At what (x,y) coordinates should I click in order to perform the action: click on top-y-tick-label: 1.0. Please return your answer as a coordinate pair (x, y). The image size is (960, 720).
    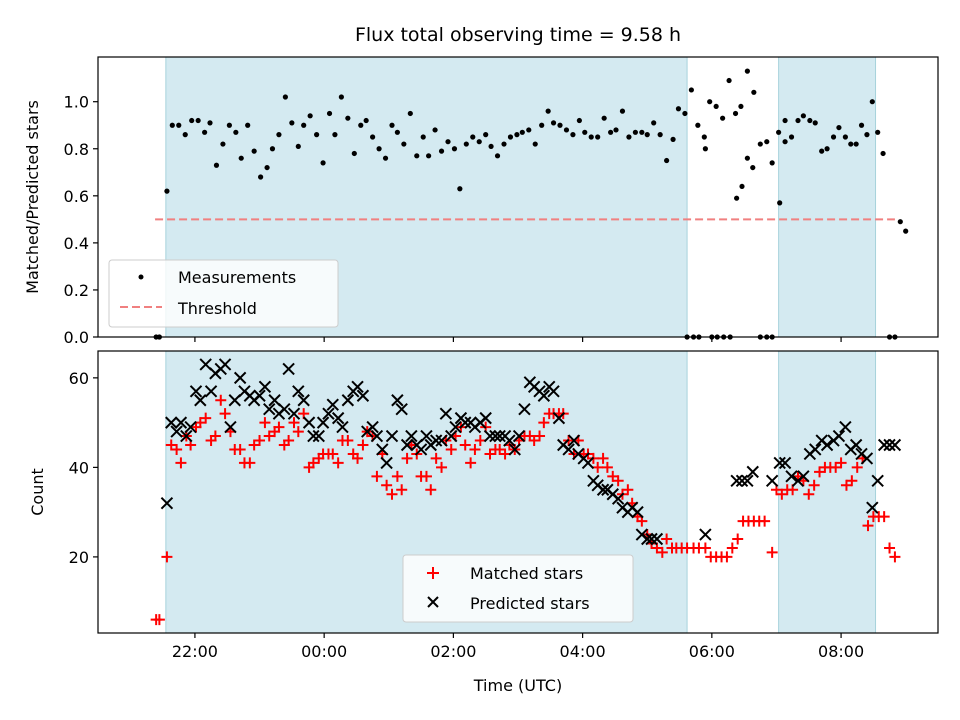
    Looking at the image, I should click on (76, 102).